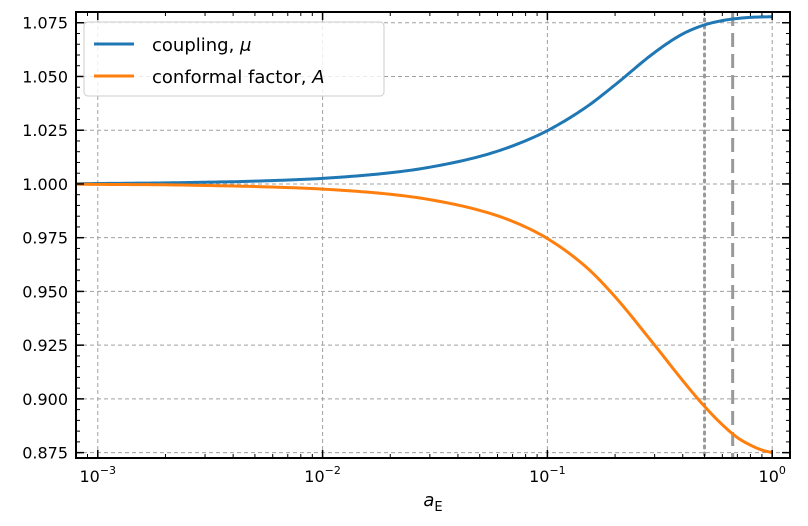 The width and height of the screenshot is (808, 526). I want to click on x-axis-label: aE, so click(432, 502).